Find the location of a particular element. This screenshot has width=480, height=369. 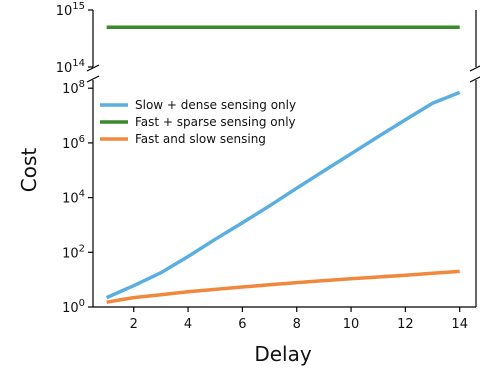

x-tick-label: 12 is located at coordinates (405, 324).